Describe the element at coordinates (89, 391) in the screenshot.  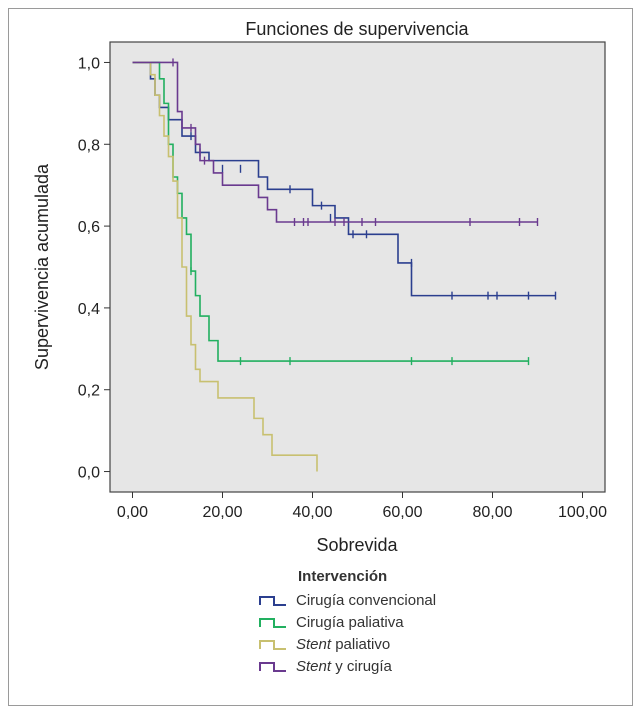
I see `y-tick-label: 0,2` at that location.